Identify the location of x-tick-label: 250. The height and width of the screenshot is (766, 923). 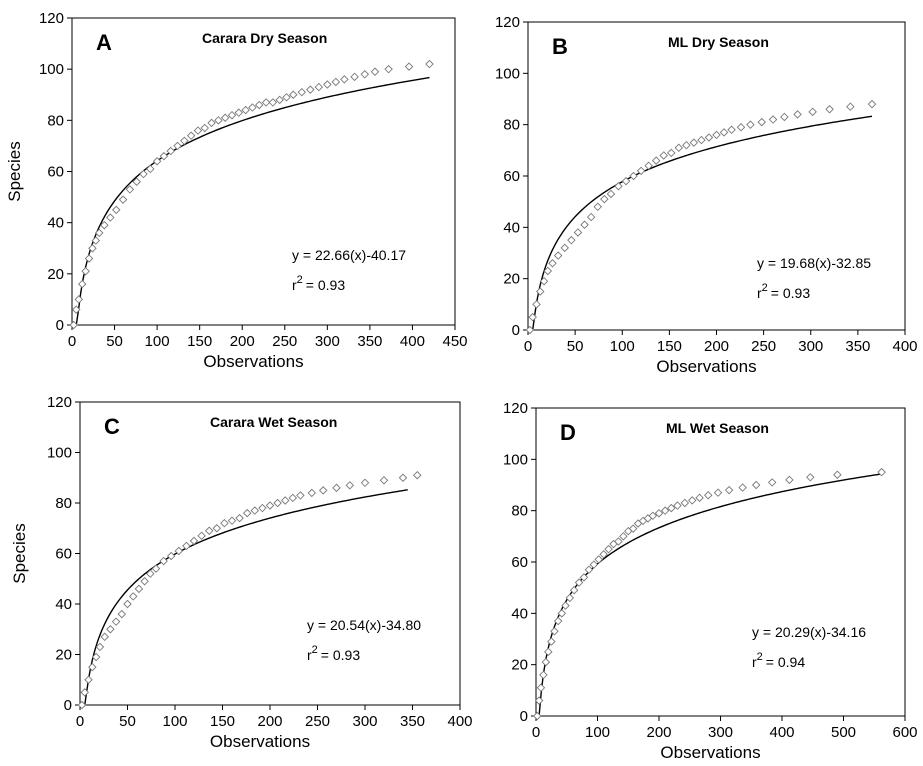
(284, 341).